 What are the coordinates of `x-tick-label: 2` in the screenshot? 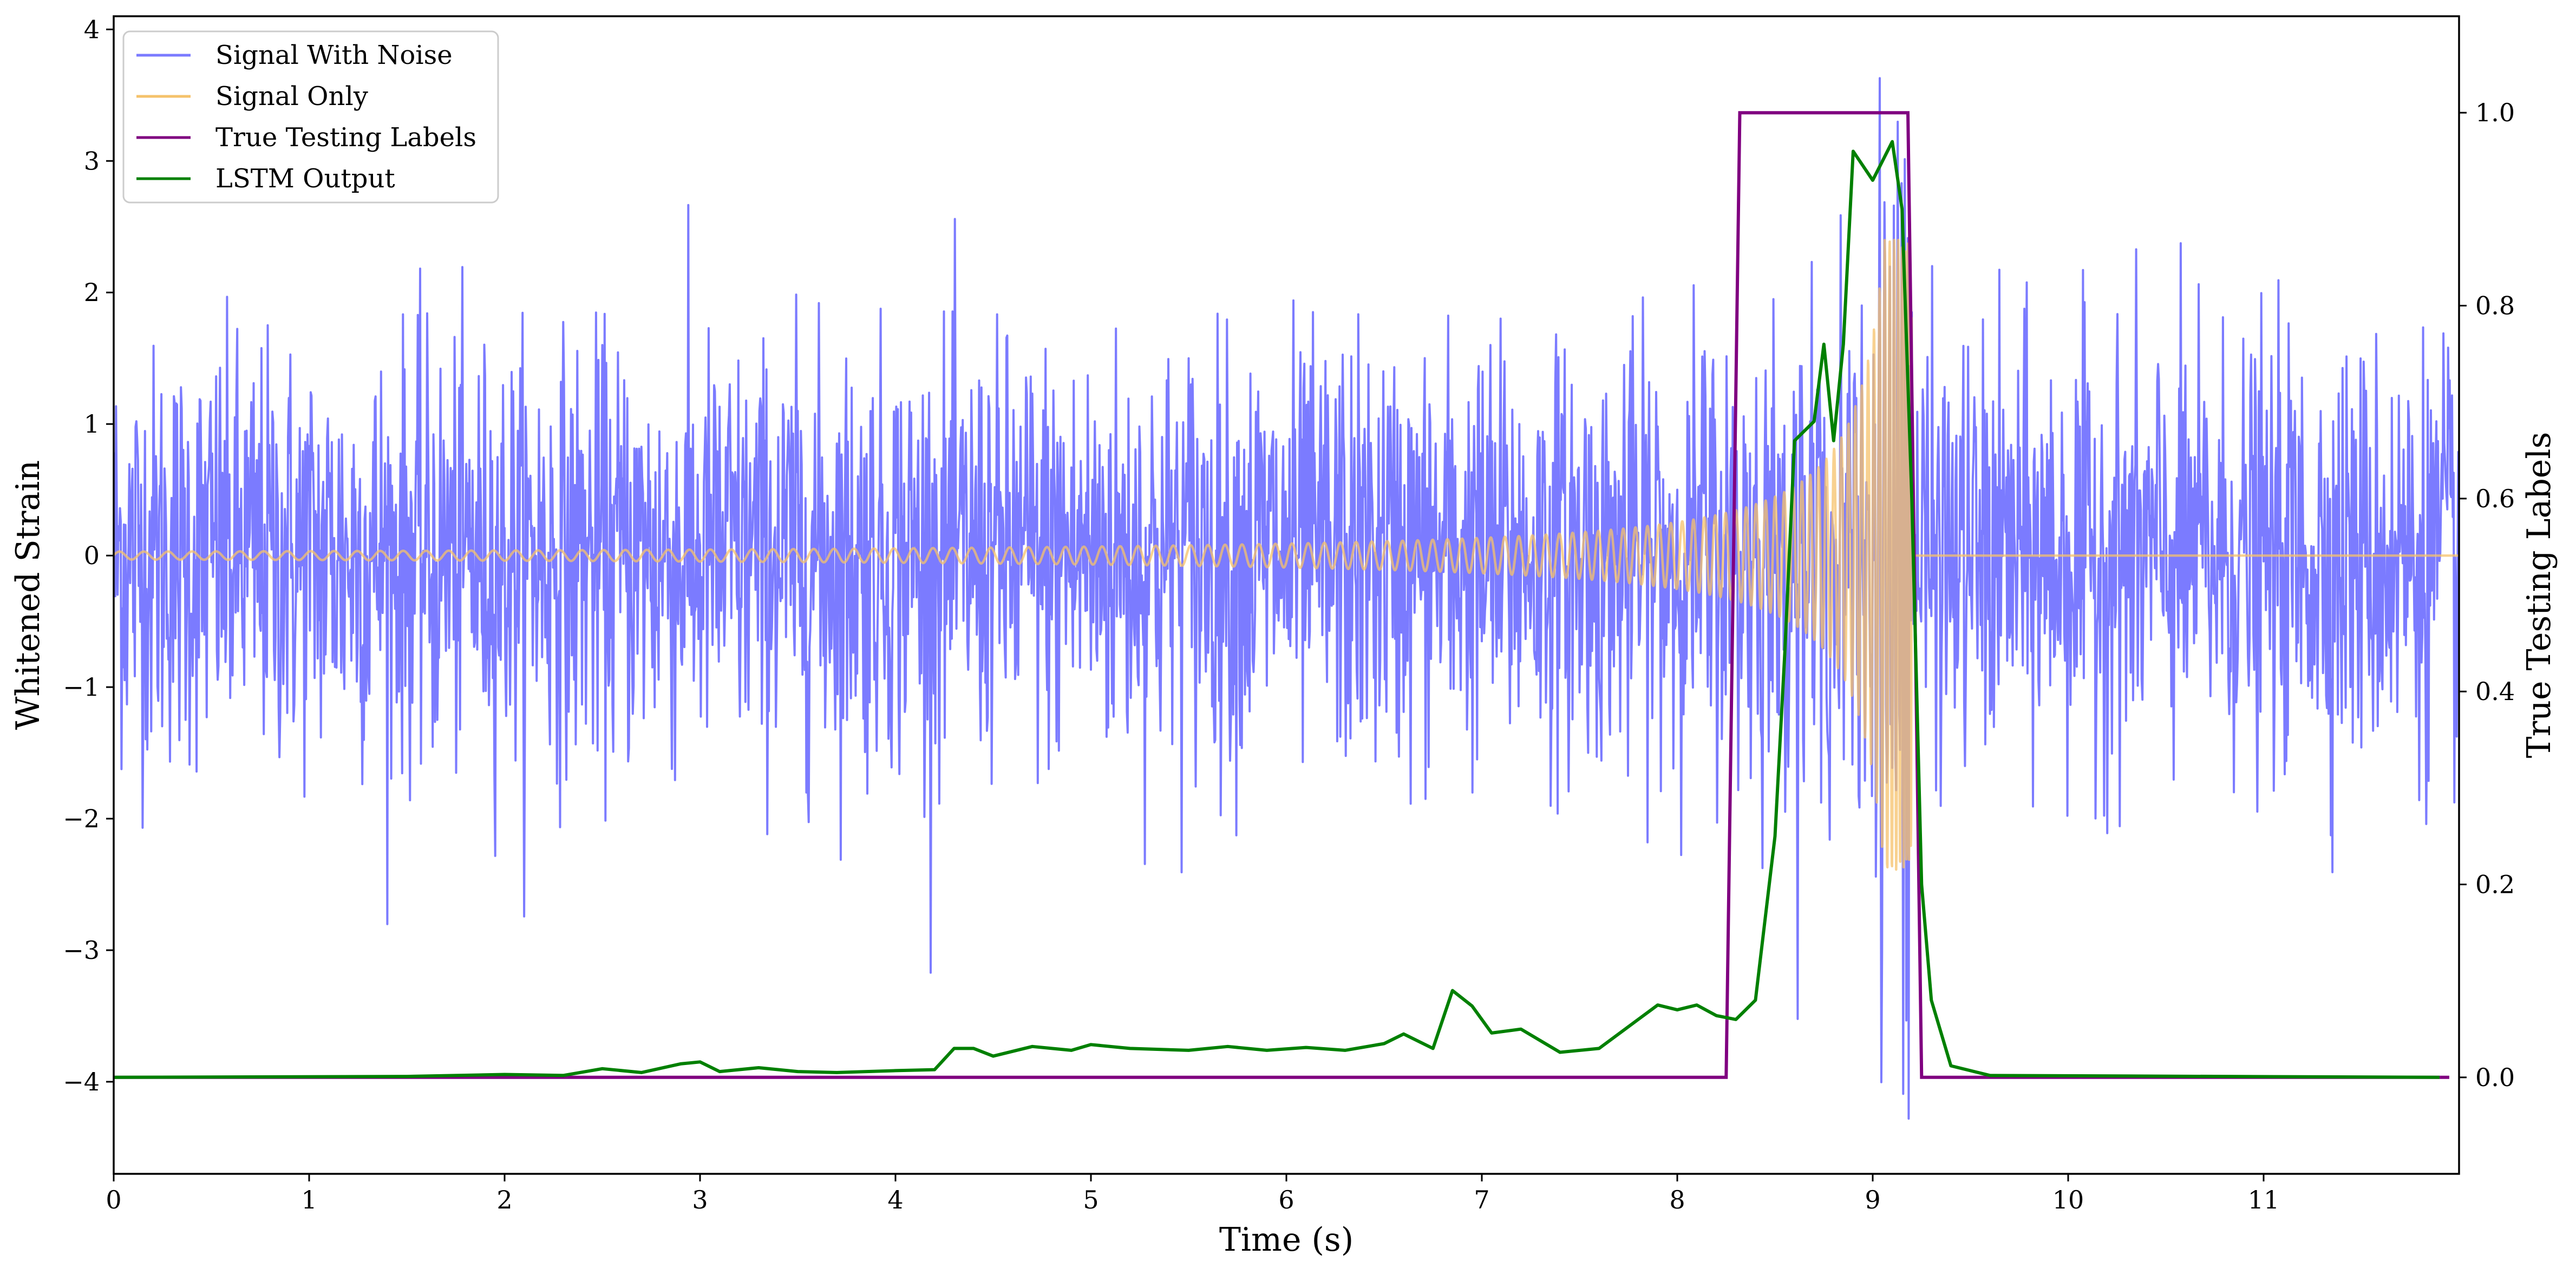 It's located at (504, 1199).